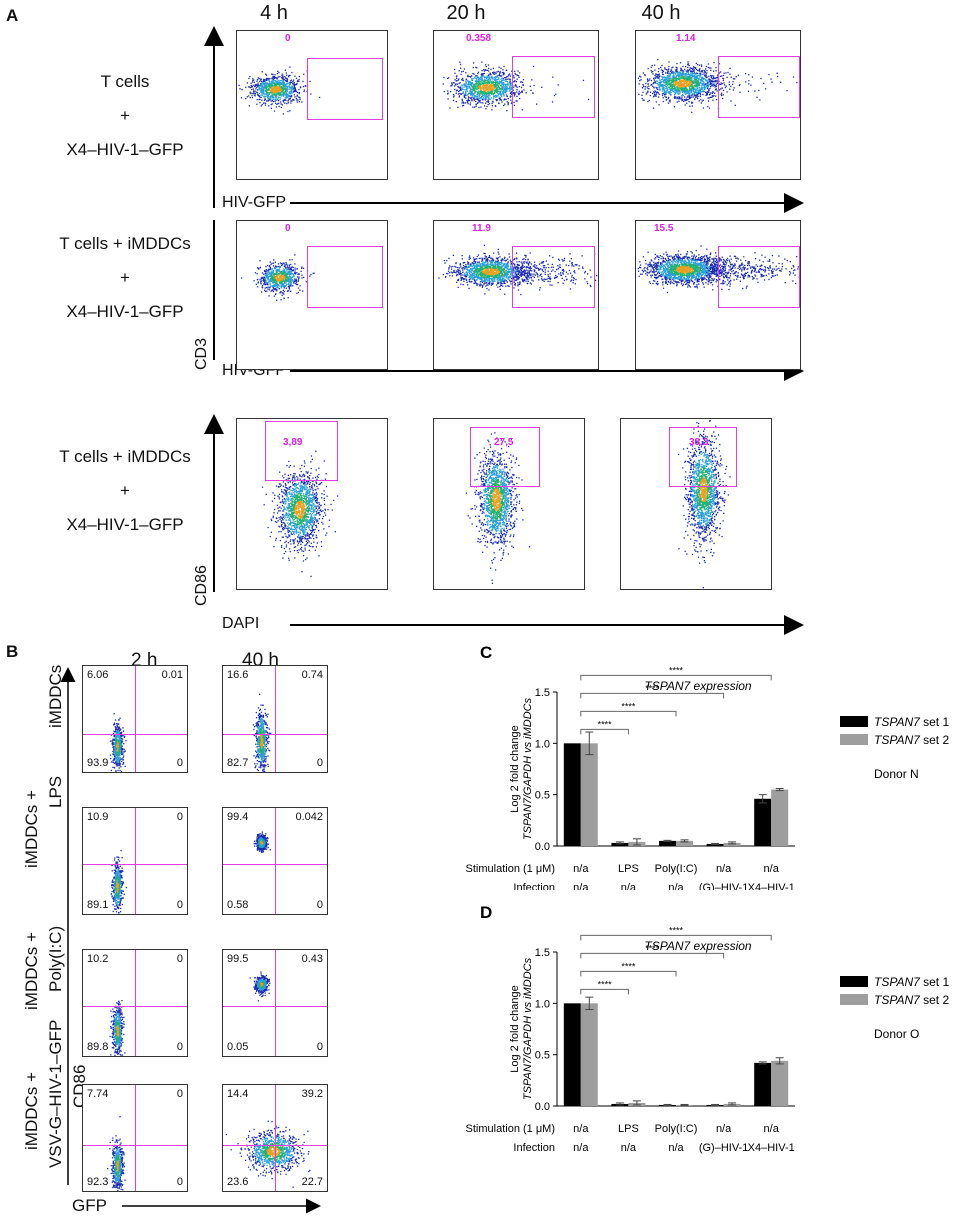  Describe the element at coordinates (293, 442) in the screenshot. I see `gate-value: 3,89` at that location.